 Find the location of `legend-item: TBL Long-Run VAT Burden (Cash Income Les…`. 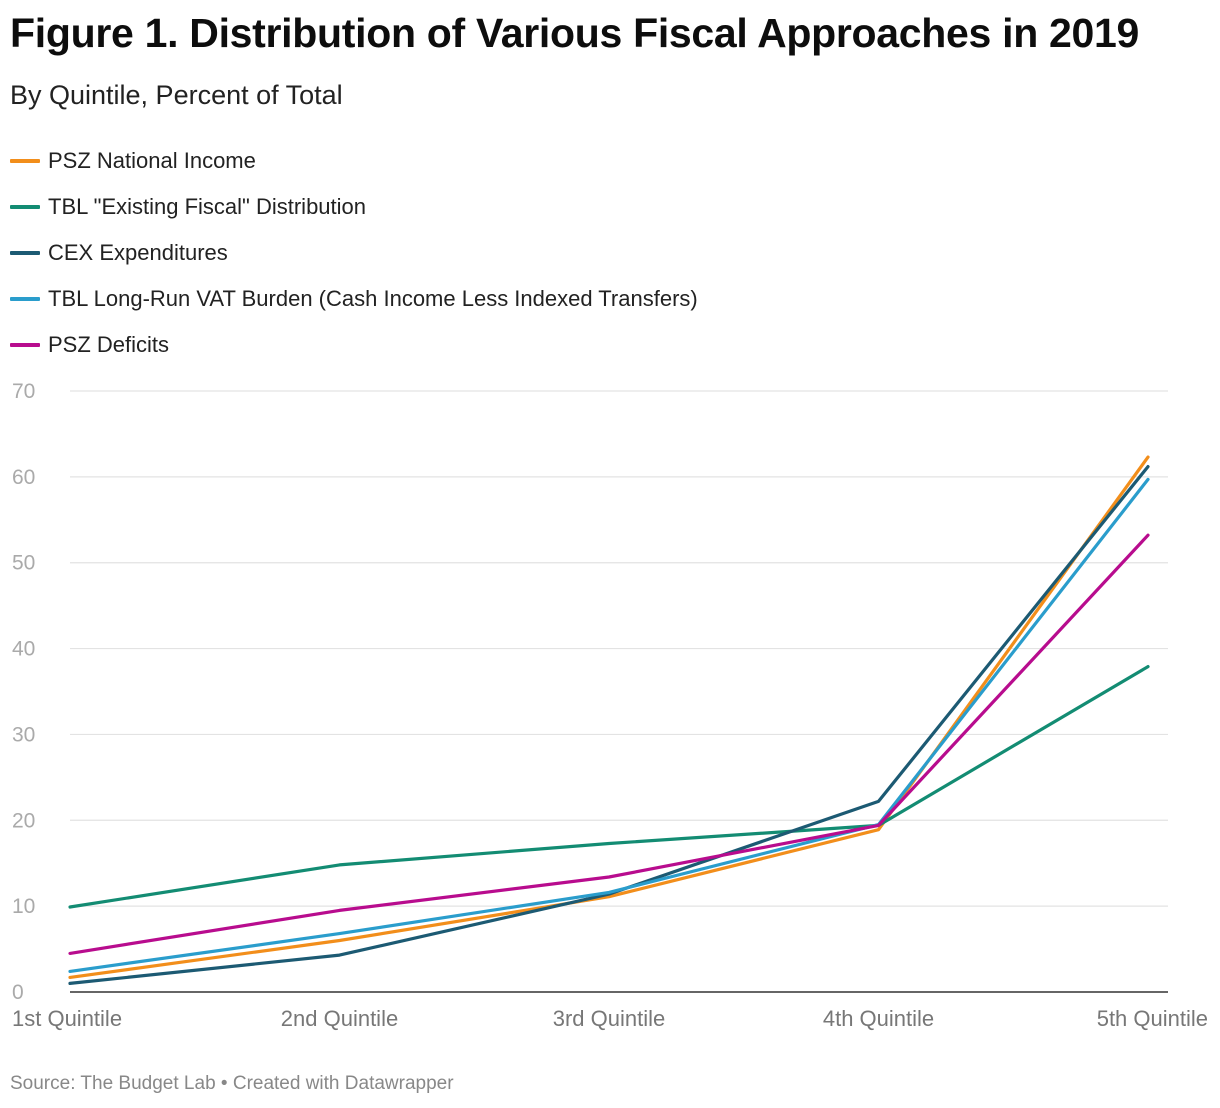

legend-item: TBL Long-Run VAT Burden (Cash Income Les… is located at coordinates (354, 299).